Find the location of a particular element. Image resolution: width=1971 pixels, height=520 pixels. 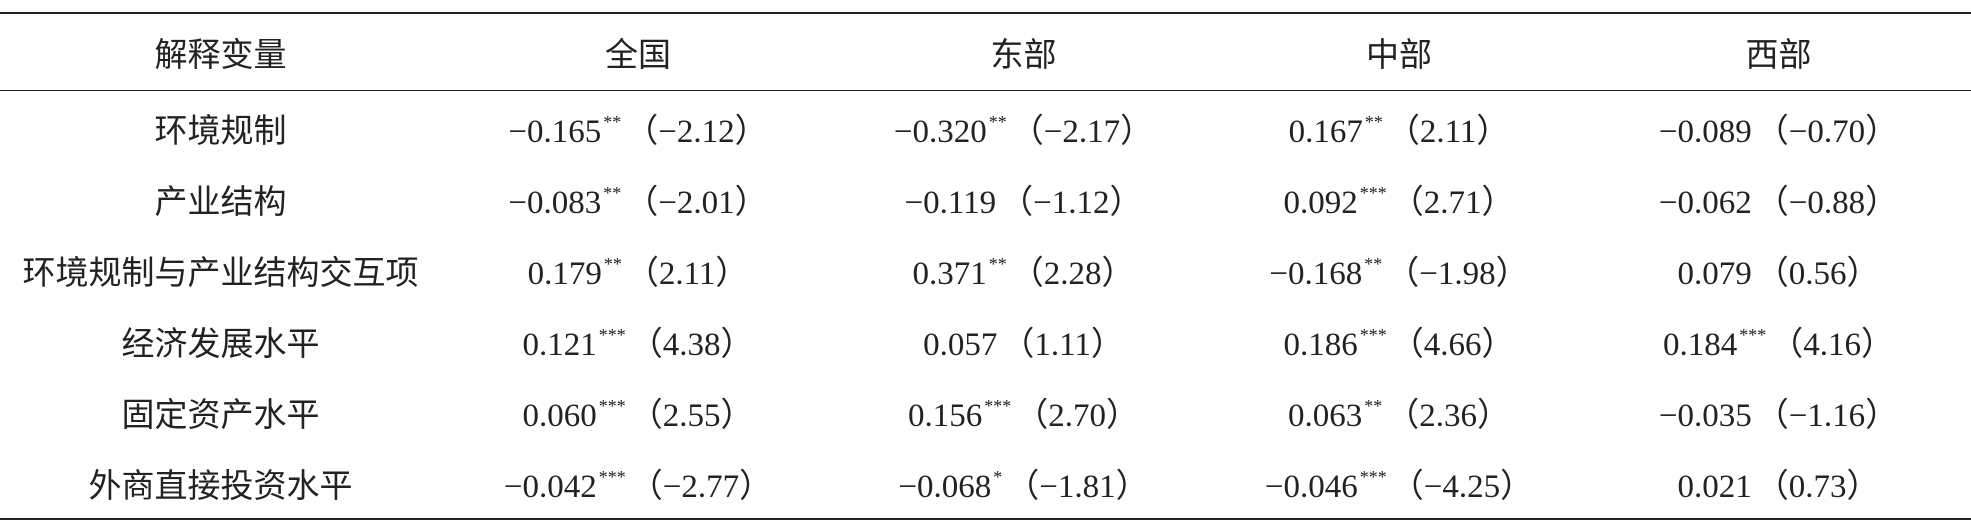

table-cell: 0.156 *** （2.70） is located at coordinates (1023, 411).